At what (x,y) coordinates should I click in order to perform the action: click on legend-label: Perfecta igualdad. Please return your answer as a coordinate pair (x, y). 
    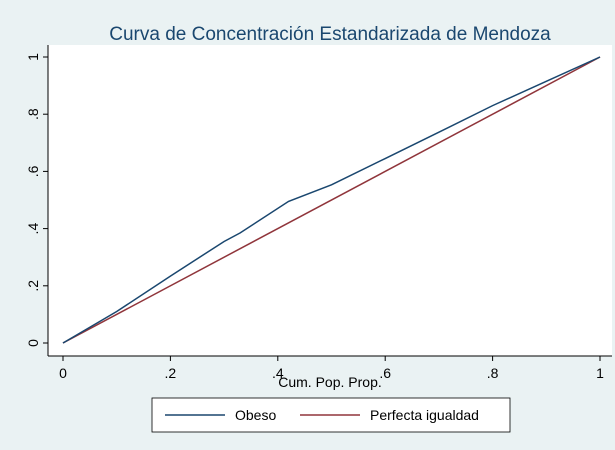
    Looking at the image, I should click on (424, 415).